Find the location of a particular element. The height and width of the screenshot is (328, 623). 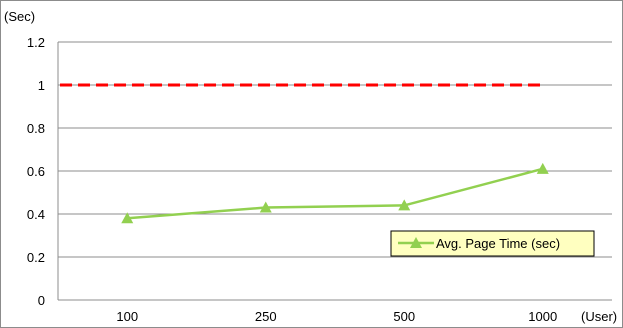

y-tick-label: 1.2 is located at coordinates (36, 42).